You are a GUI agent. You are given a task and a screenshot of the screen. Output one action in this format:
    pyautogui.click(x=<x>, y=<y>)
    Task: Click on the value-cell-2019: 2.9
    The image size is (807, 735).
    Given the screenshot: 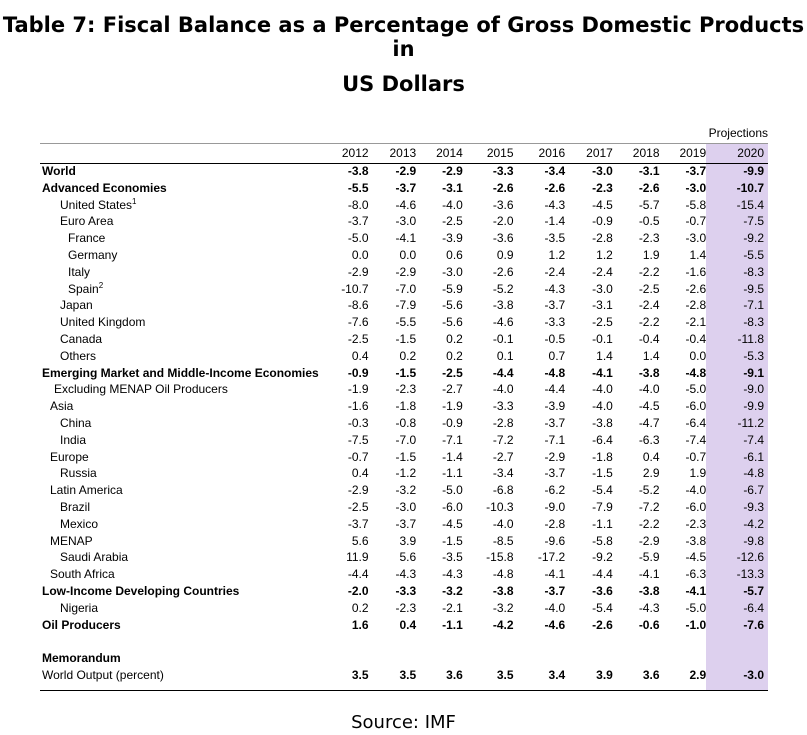 What is the action you would take?
    pyautogui.click(x=698, y=674)
    